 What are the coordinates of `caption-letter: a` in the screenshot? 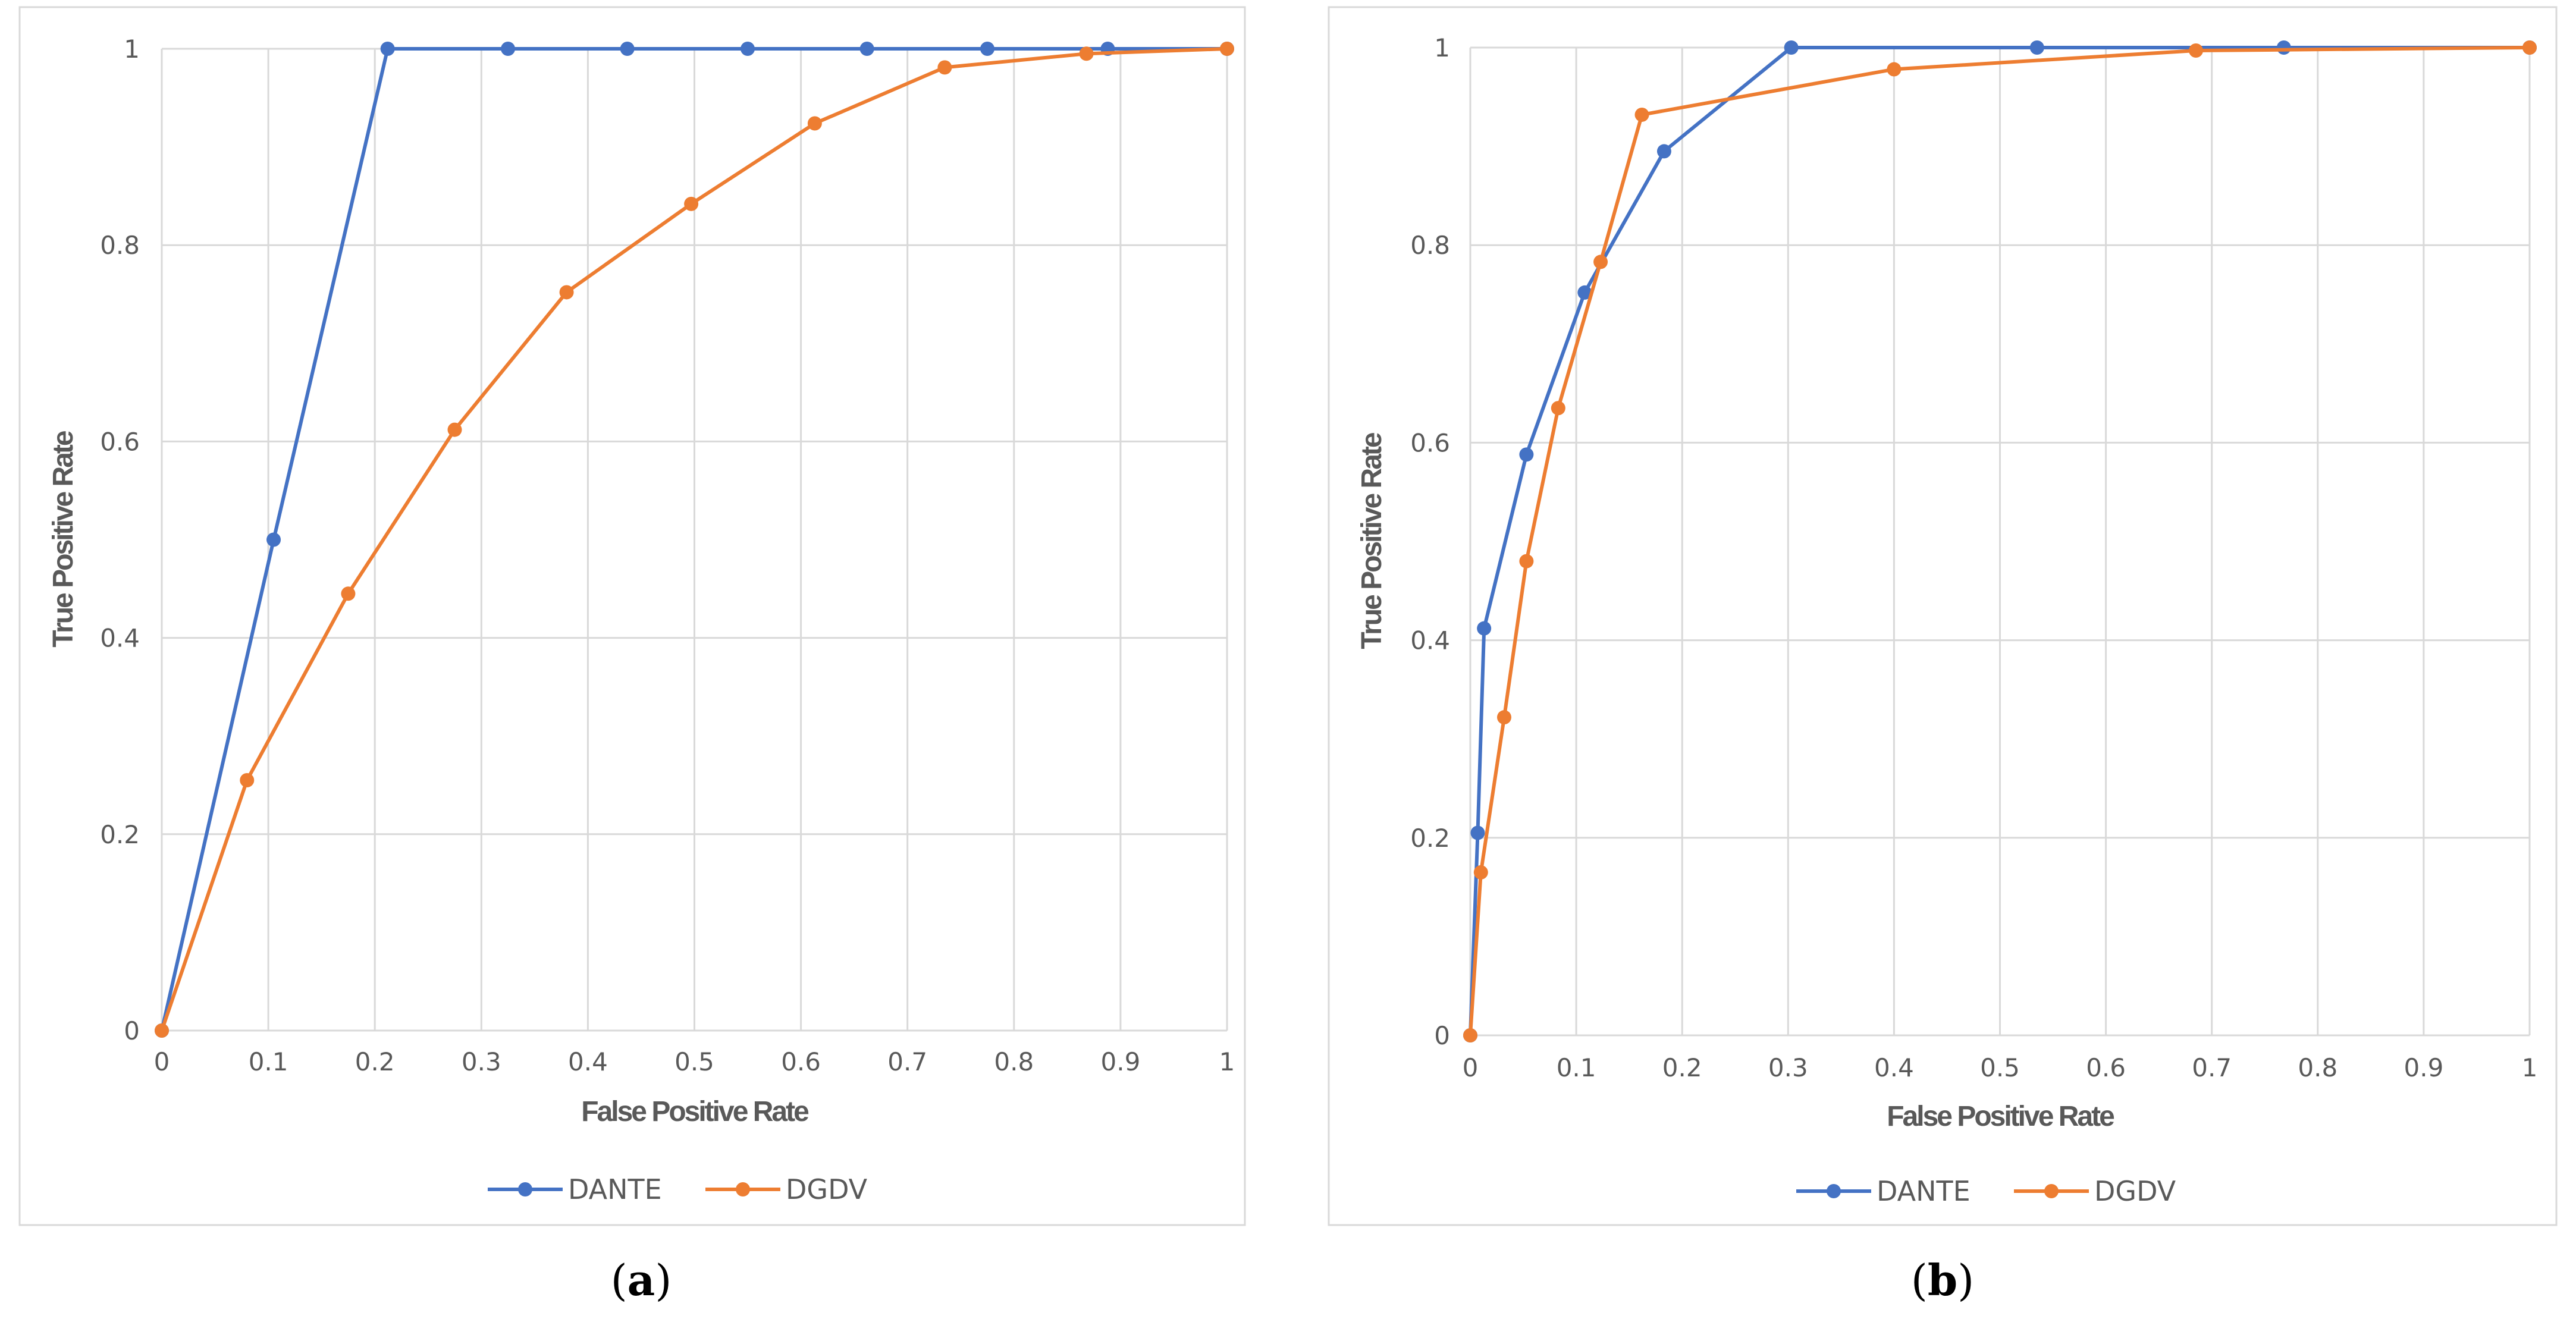 It's located at (641, 1280).